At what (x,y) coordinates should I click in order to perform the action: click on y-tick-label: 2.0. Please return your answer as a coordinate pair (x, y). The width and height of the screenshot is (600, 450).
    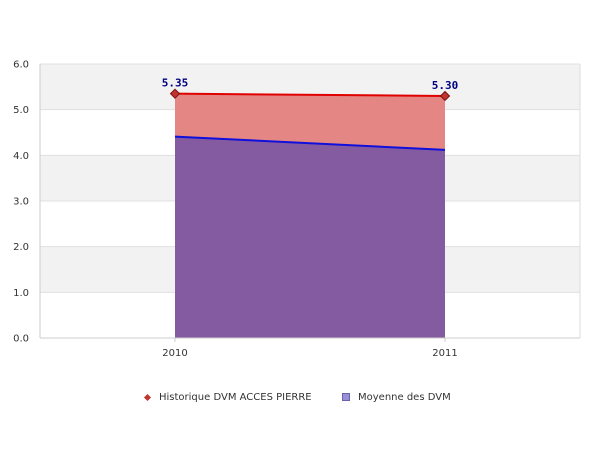
    Looking at the image, I should click on (21, 247).